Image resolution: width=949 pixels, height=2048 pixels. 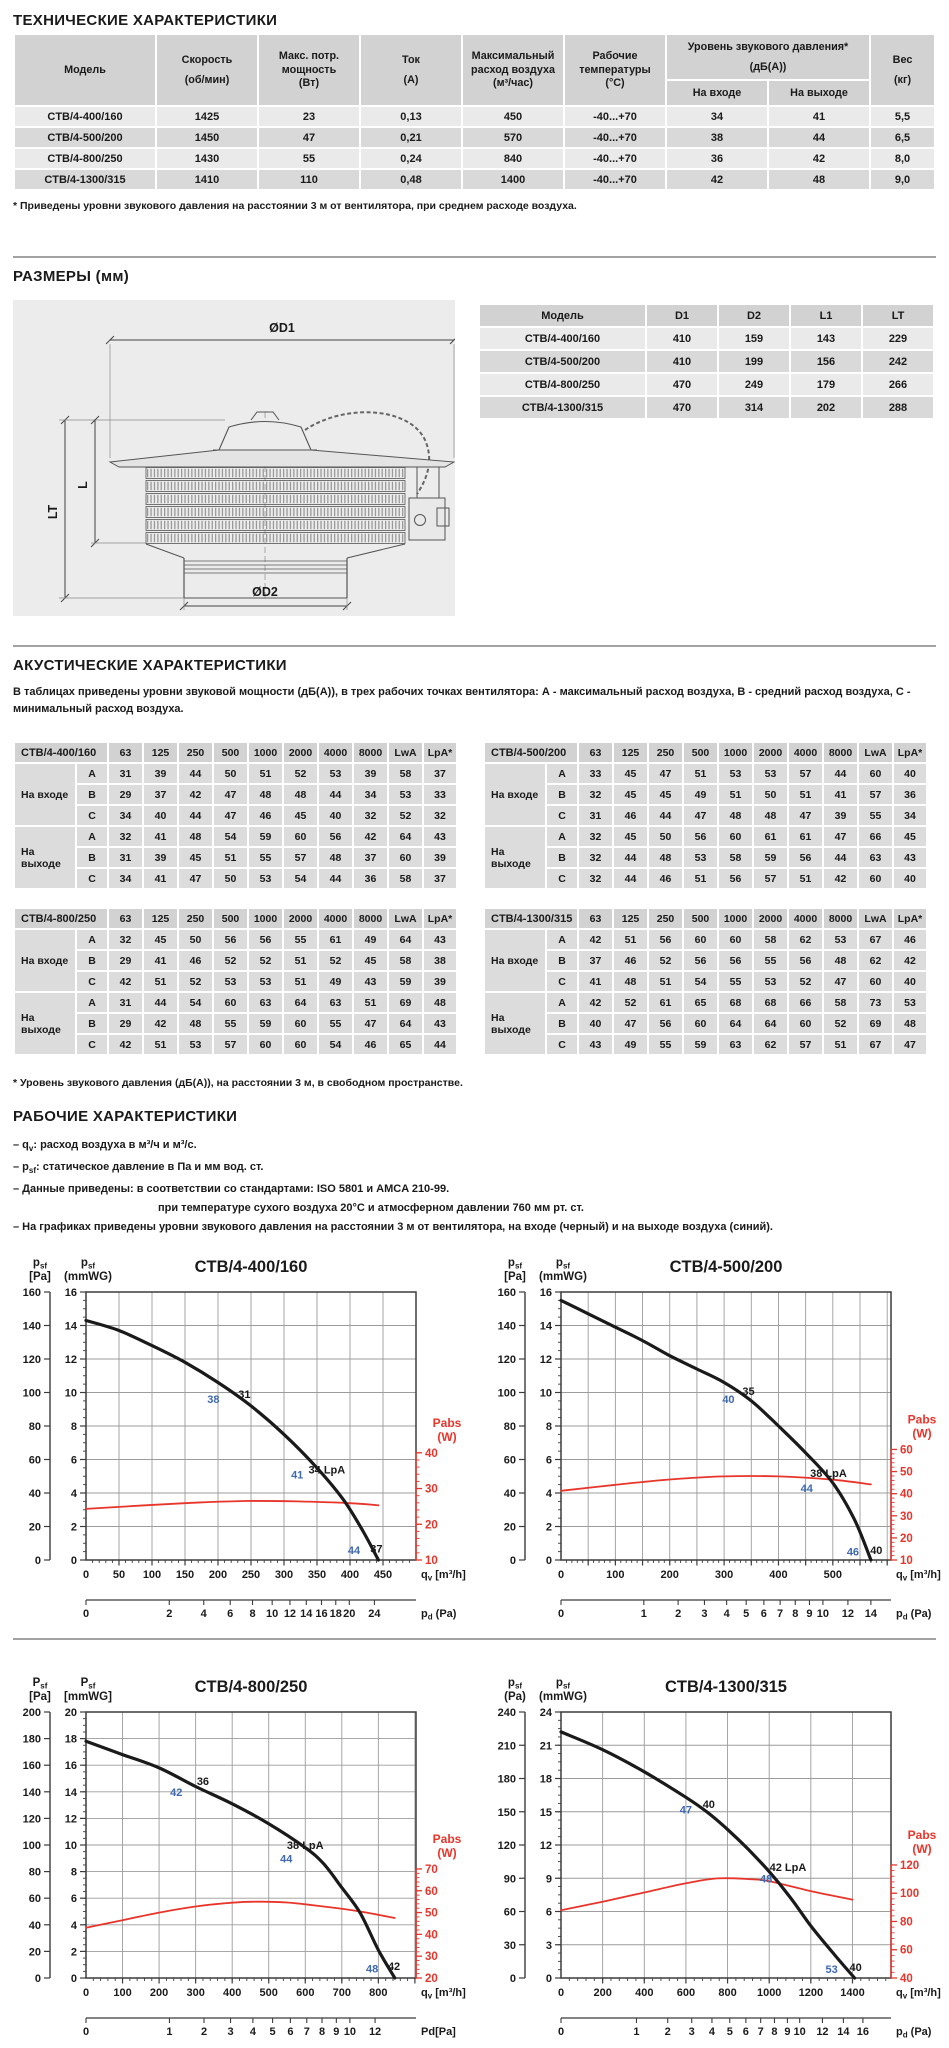 What do you see at coordinates (207, 179) in the screenshot?
I see `table-cell: 1410` at bounding box center [207, 179].